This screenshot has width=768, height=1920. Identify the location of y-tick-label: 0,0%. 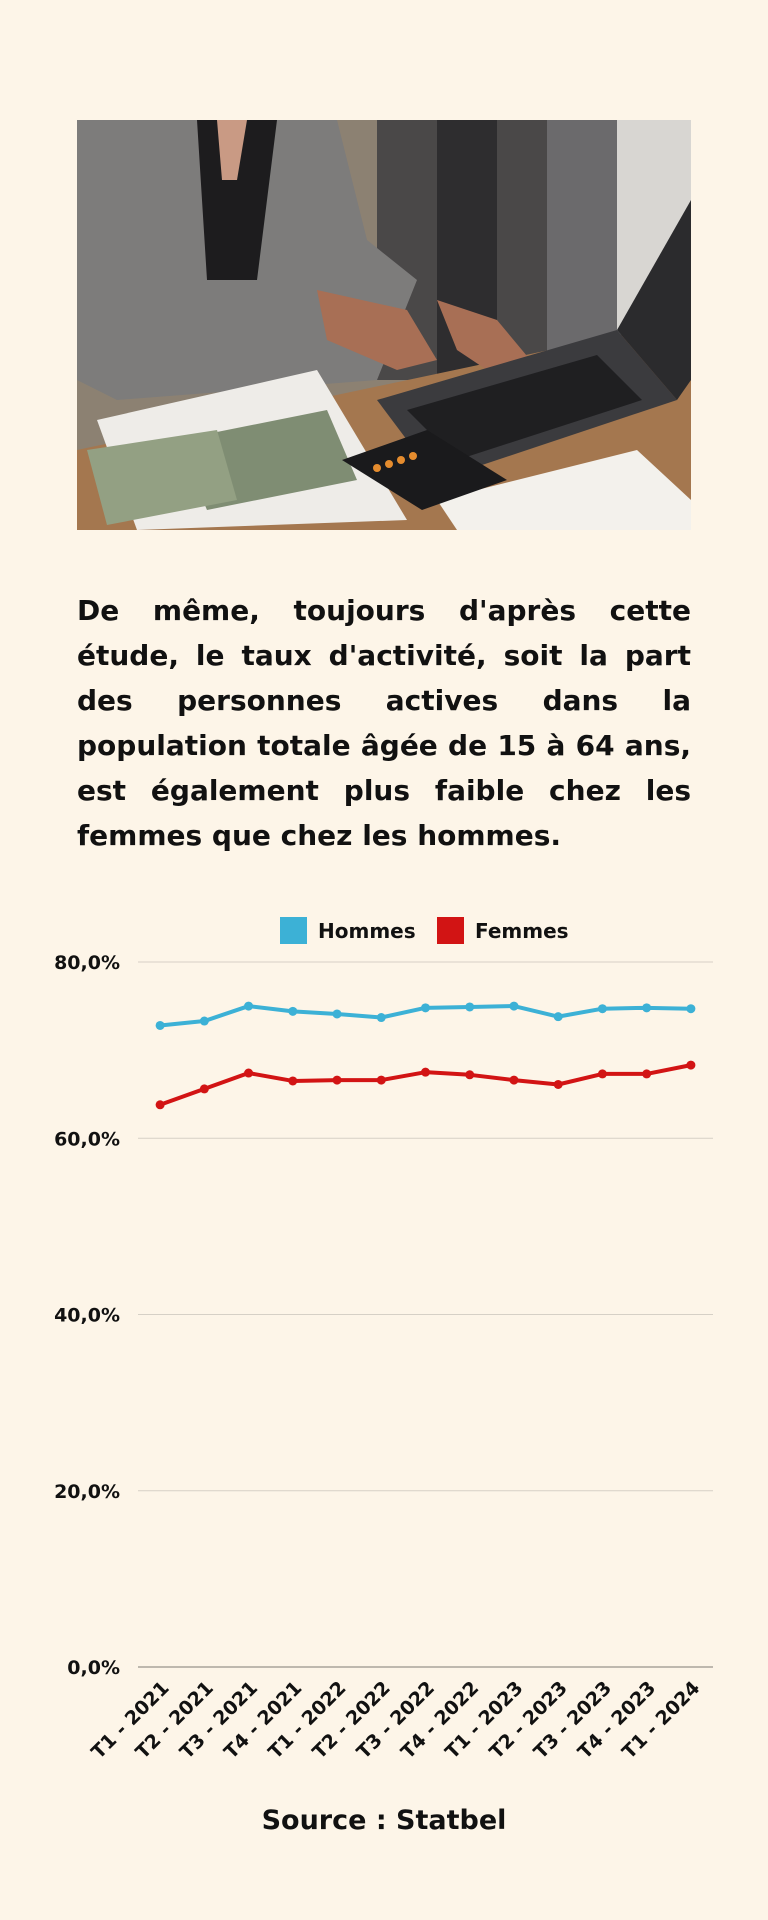
(93, 1668).